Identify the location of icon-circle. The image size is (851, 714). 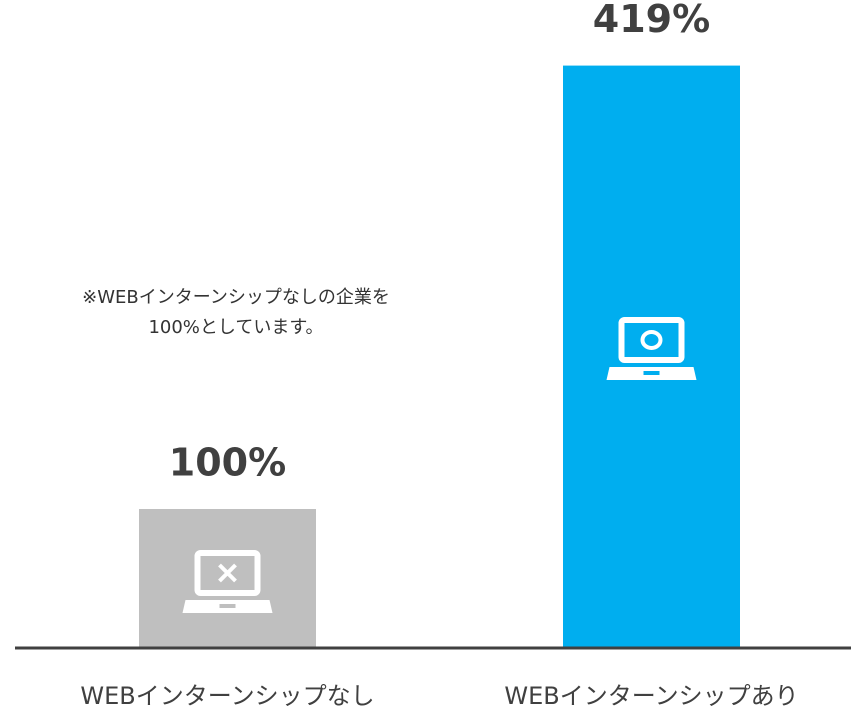
(651, 340).